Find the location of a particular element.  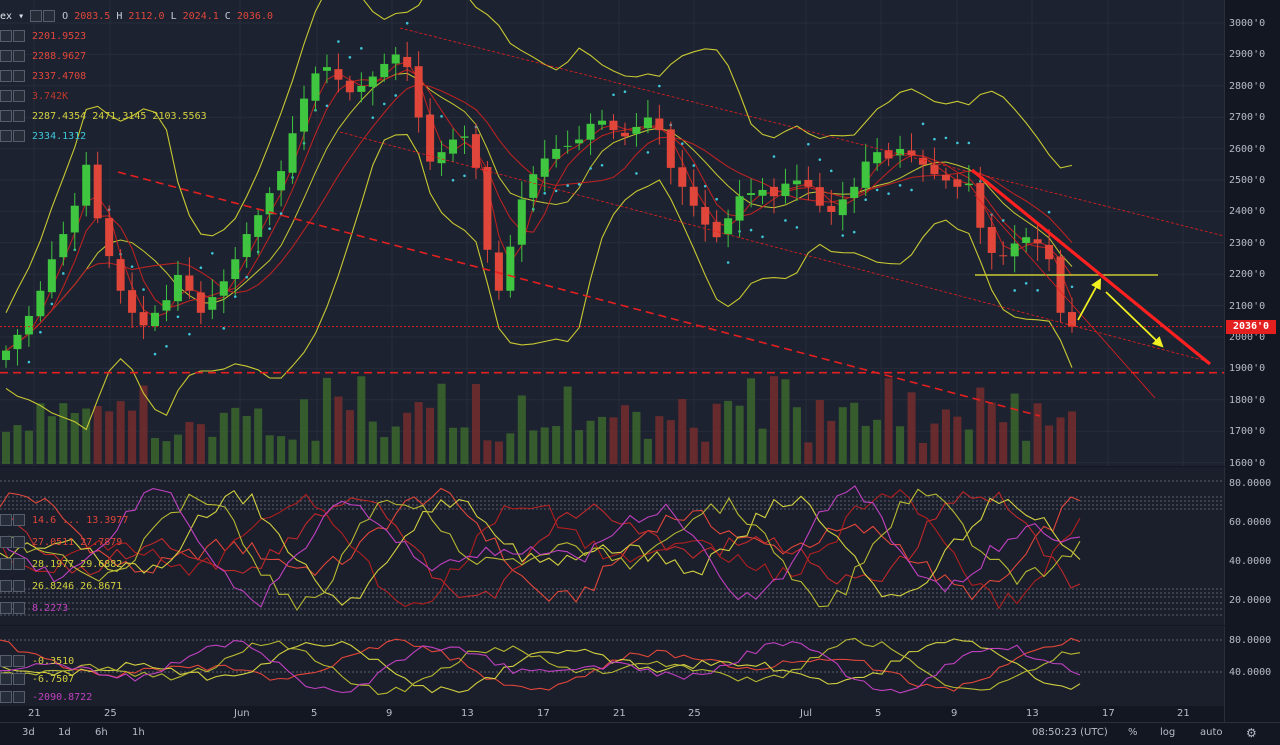

osc1-axis: 80.0000 60.0000 40.0000 20.0000 is located at coordinates (1252, 546).